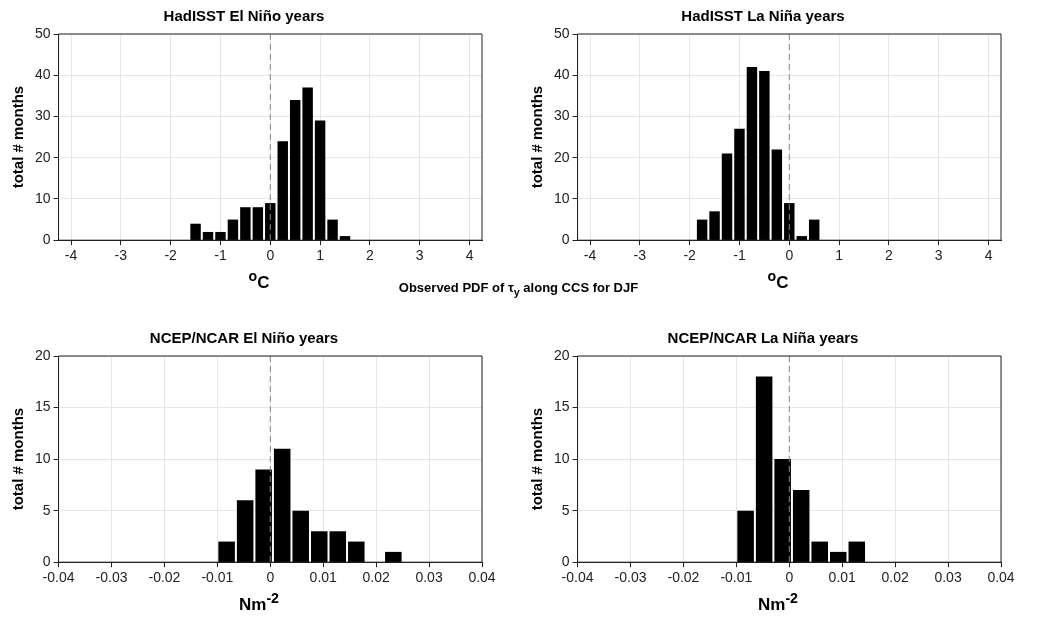 This screenshot has height=628, width=1037. What do you see at coordinates (244, 16) in the screenshot?
I see `chart-title: HadISST El Niño years` at bounding box center [244, 16].